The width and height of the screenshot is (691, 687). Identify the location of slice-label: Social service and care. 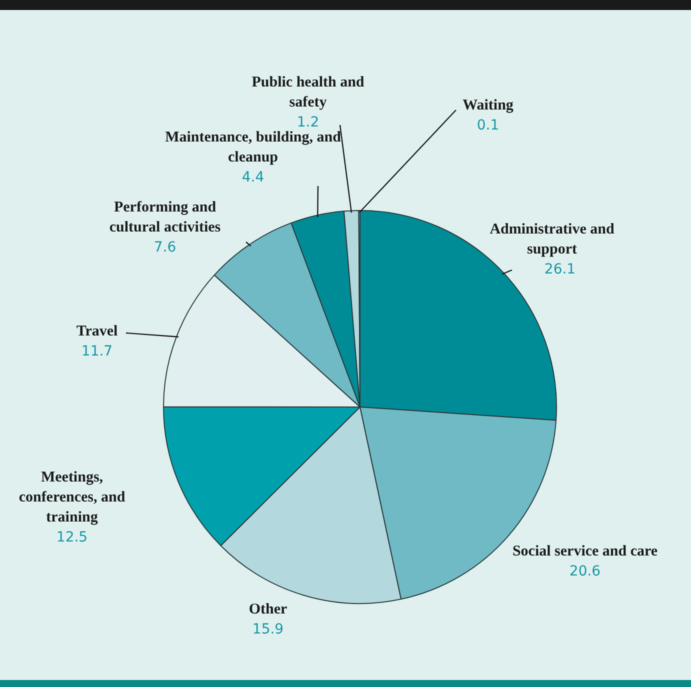
(585, 551).